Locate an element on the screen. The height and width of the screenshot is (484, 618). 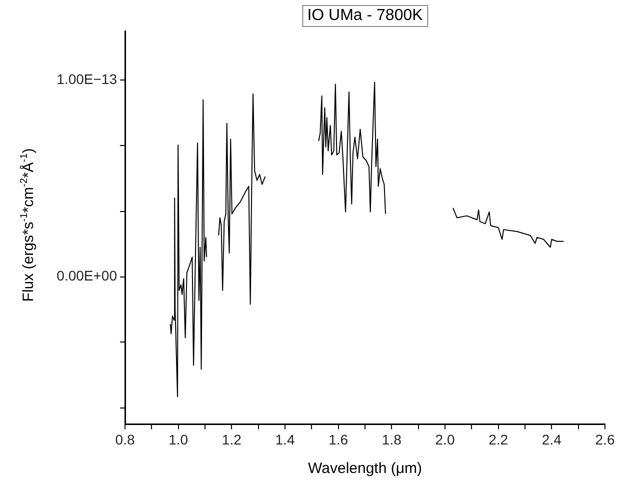
x-tick-label: 2.6 is located at coordinates (605, 439).